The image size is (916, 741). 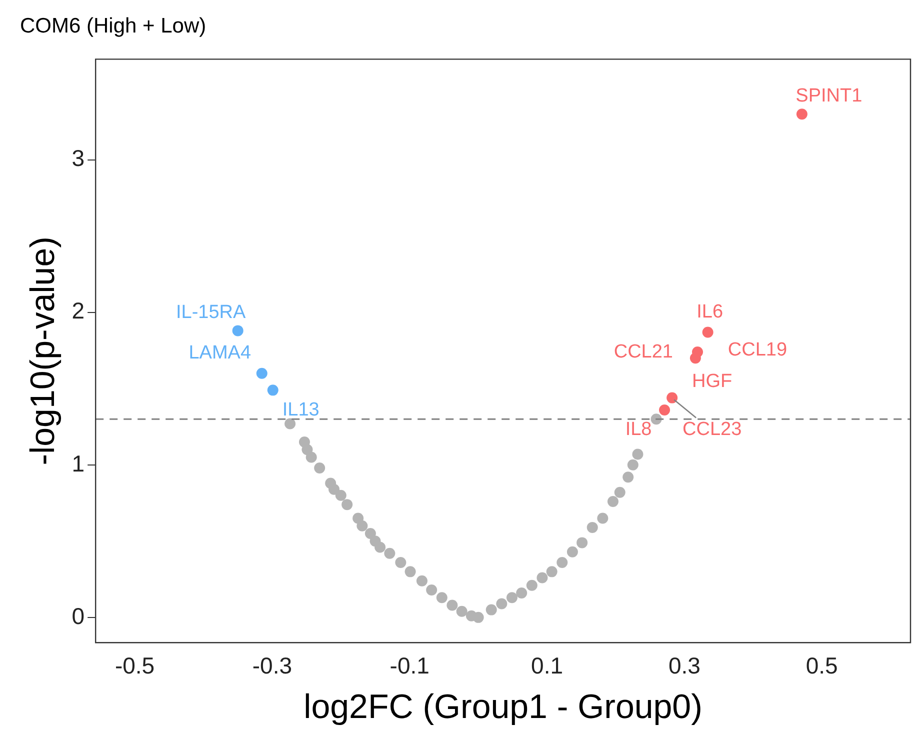 What do you see at coordinates (78, 463) in the screenshot?
I see `y-tick-label: 1` at bounding box center [78, 463].